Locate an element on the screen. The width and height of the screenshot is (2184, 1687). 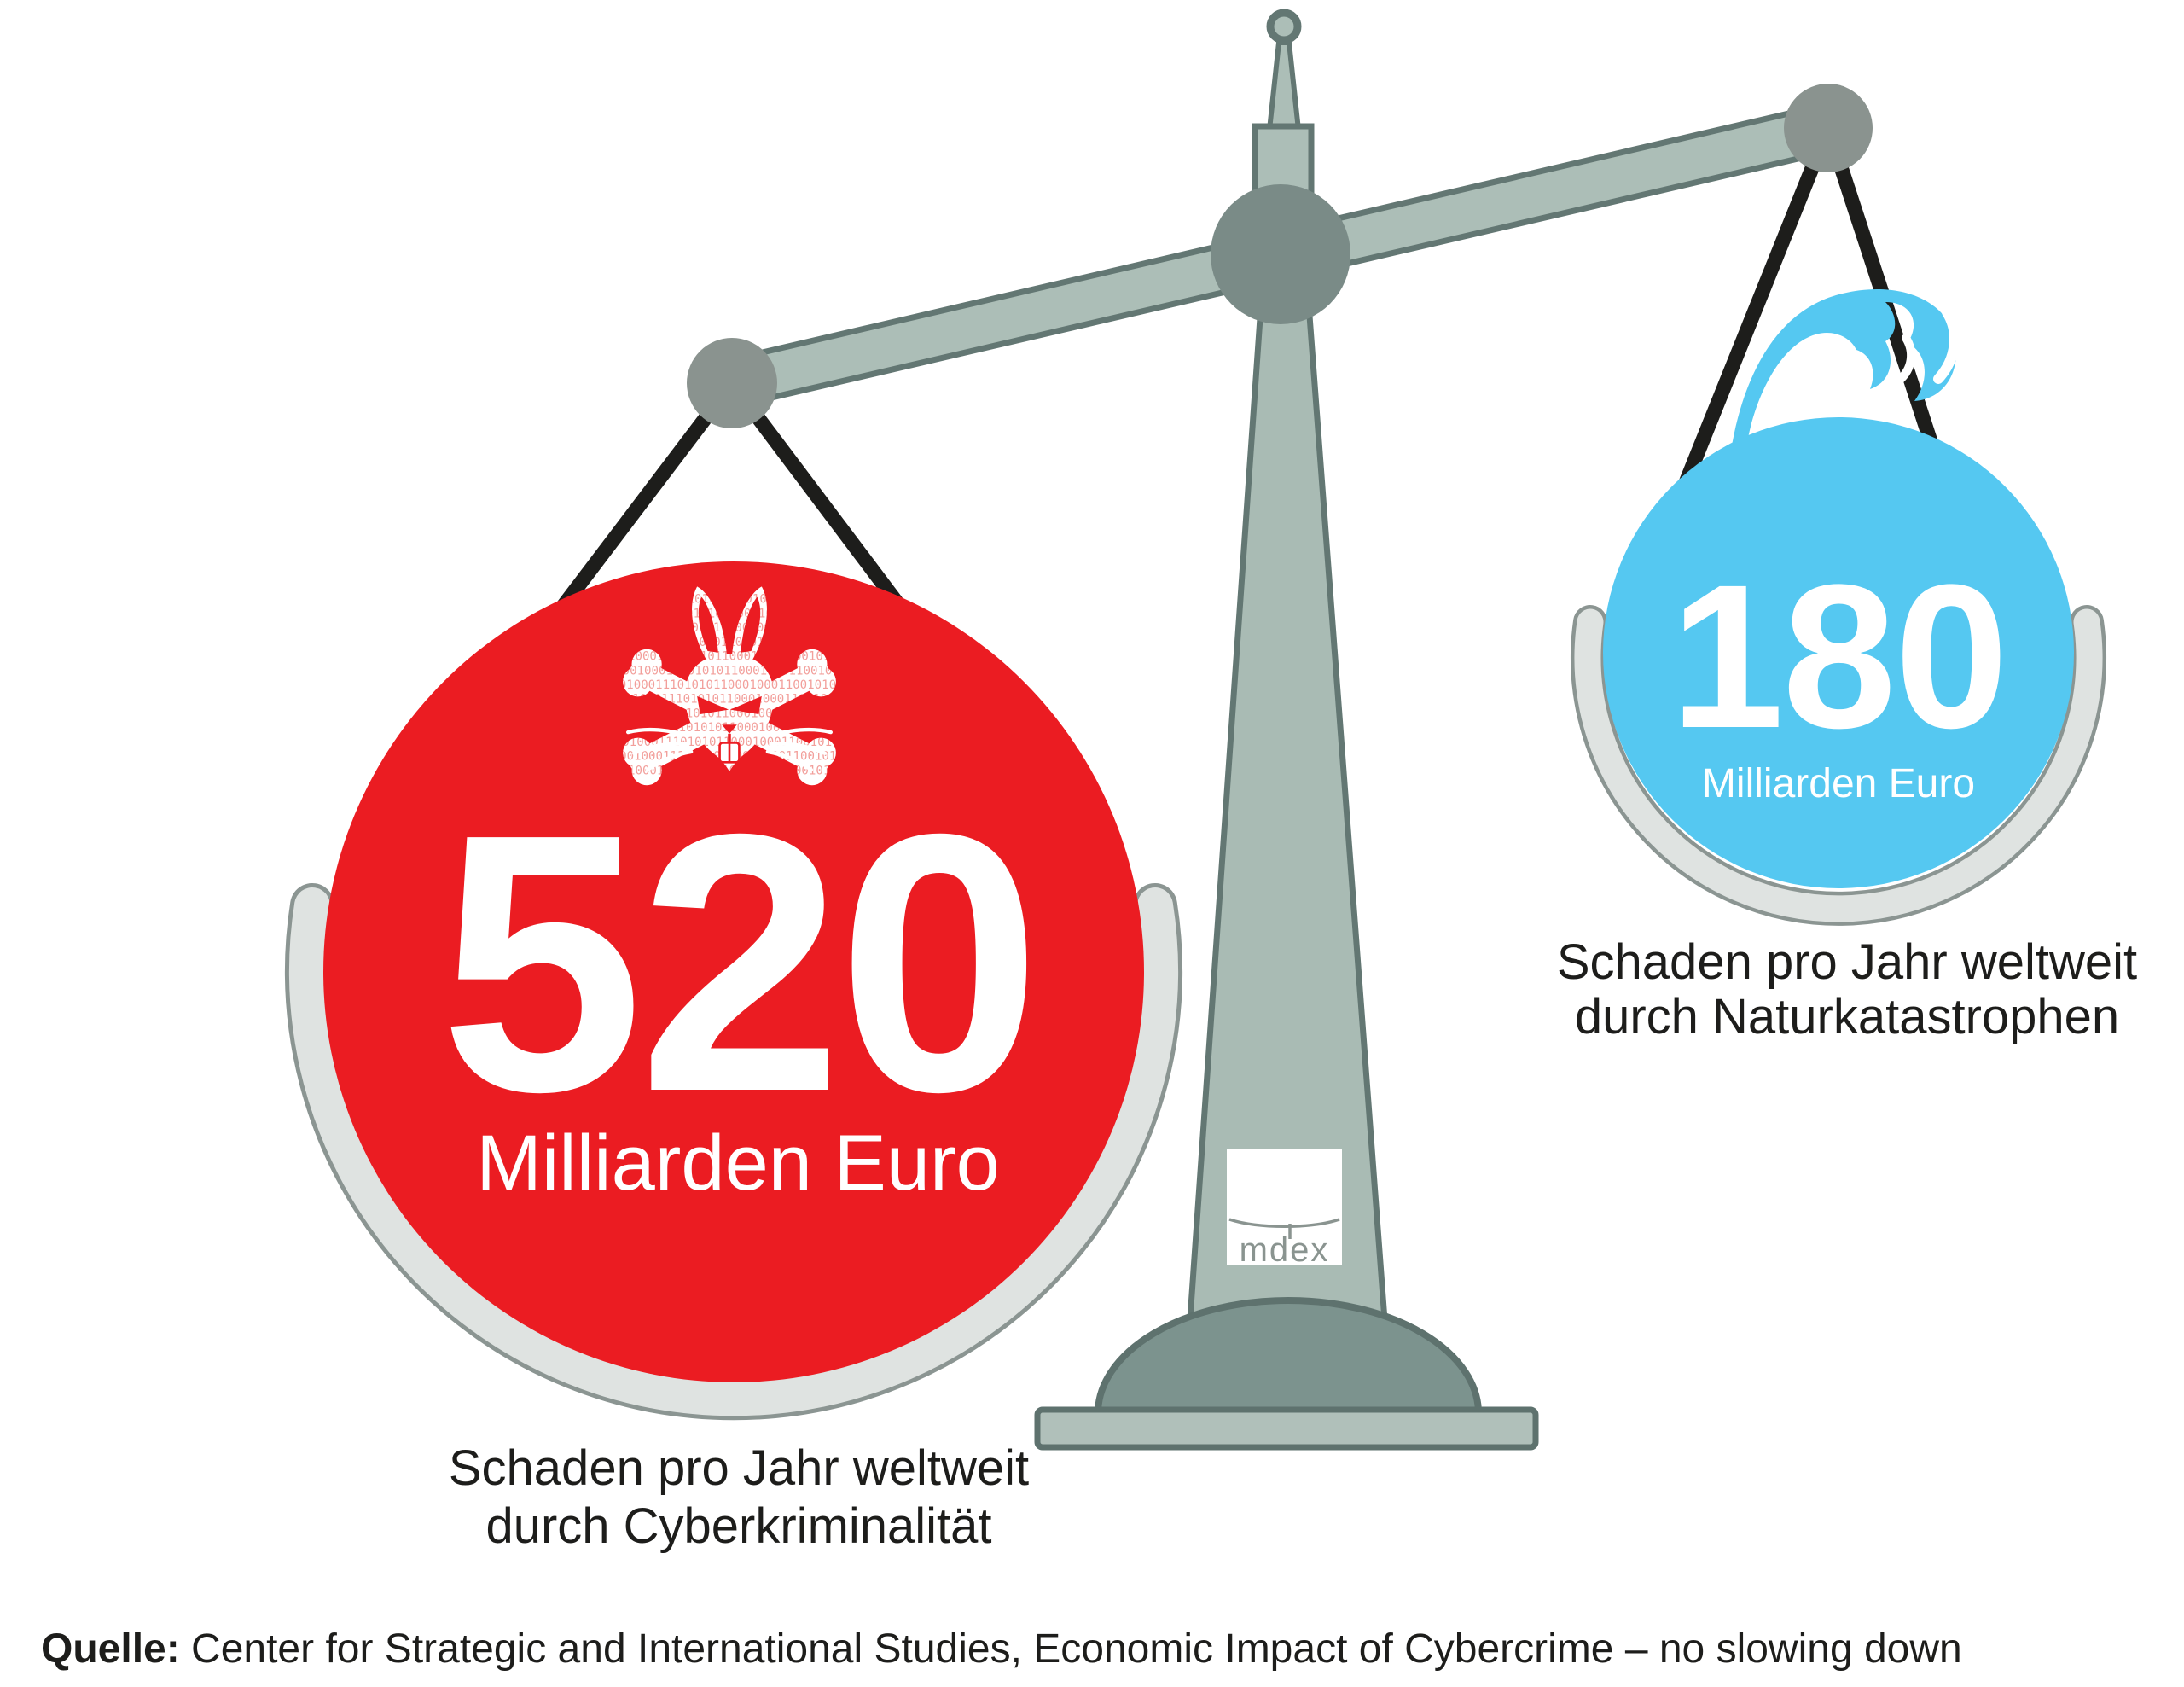
left-pan-cradle is located at coordinates (733, 1152).